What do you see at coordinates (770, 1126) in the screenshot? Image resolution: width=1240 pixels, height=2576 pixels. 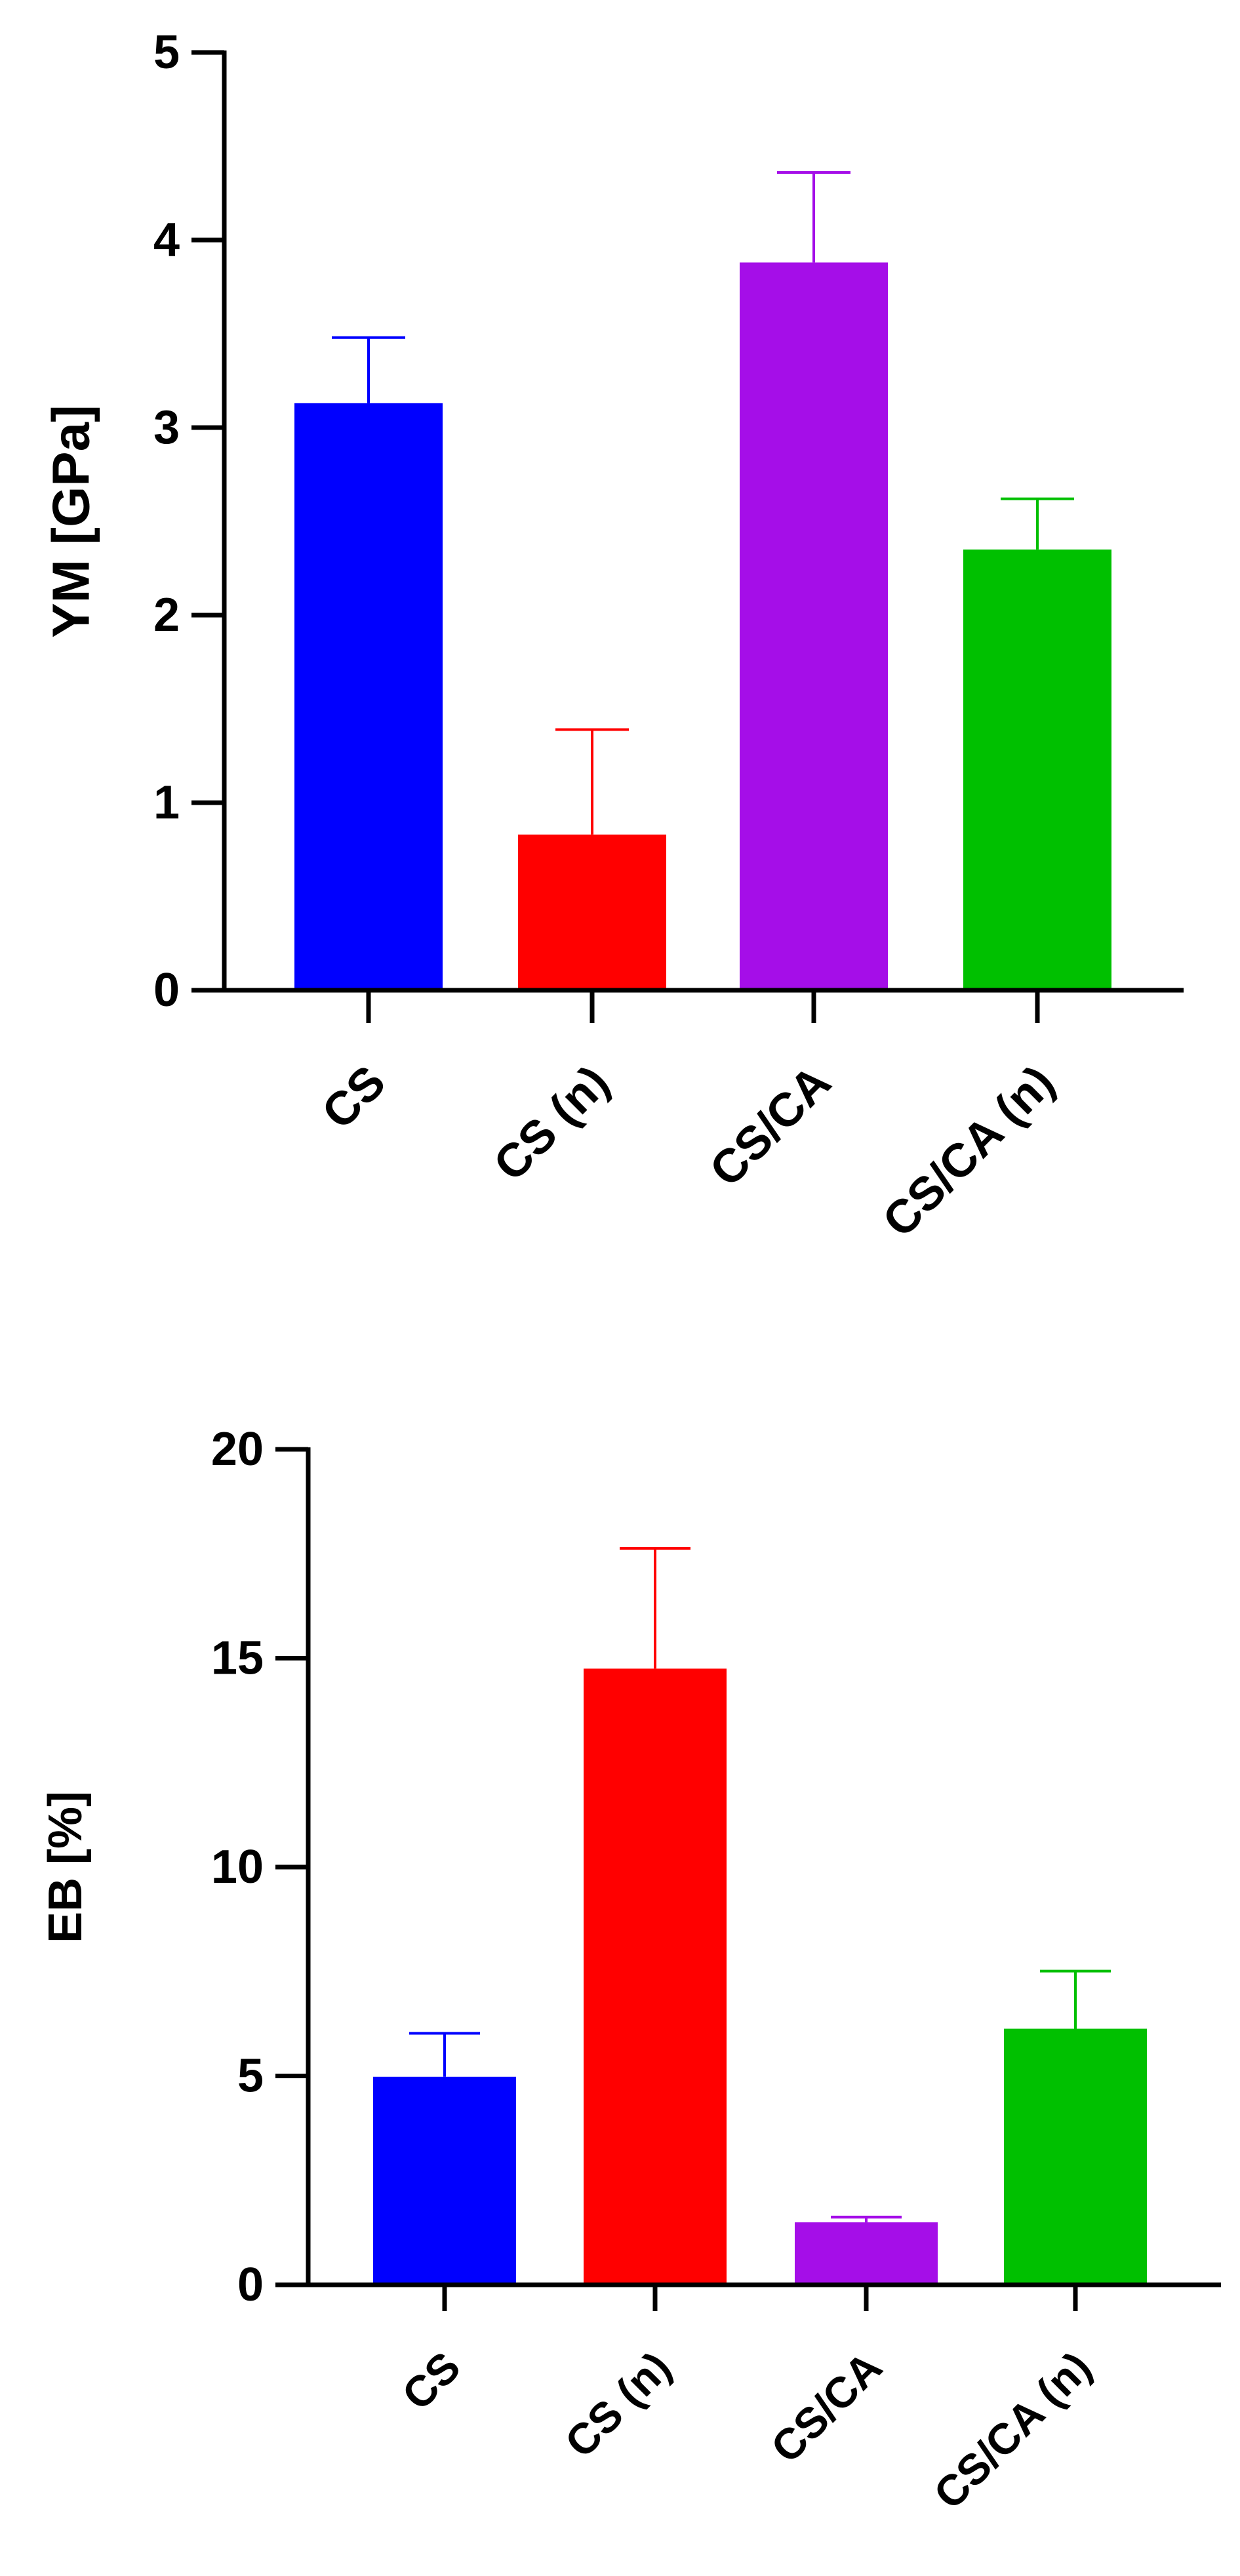 I see `ym-category-label-3: CS/CA` at bounding box center [770, 1126].